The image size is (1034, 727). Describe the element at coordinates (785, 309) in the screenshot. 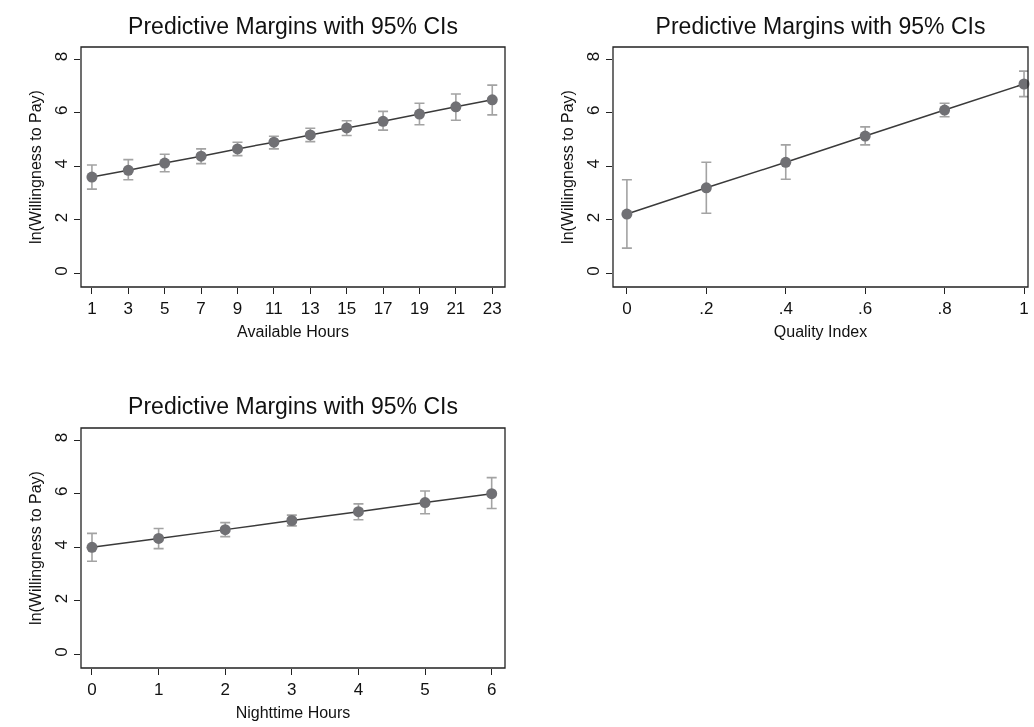

I see `x-tick-label: .4` at that location.